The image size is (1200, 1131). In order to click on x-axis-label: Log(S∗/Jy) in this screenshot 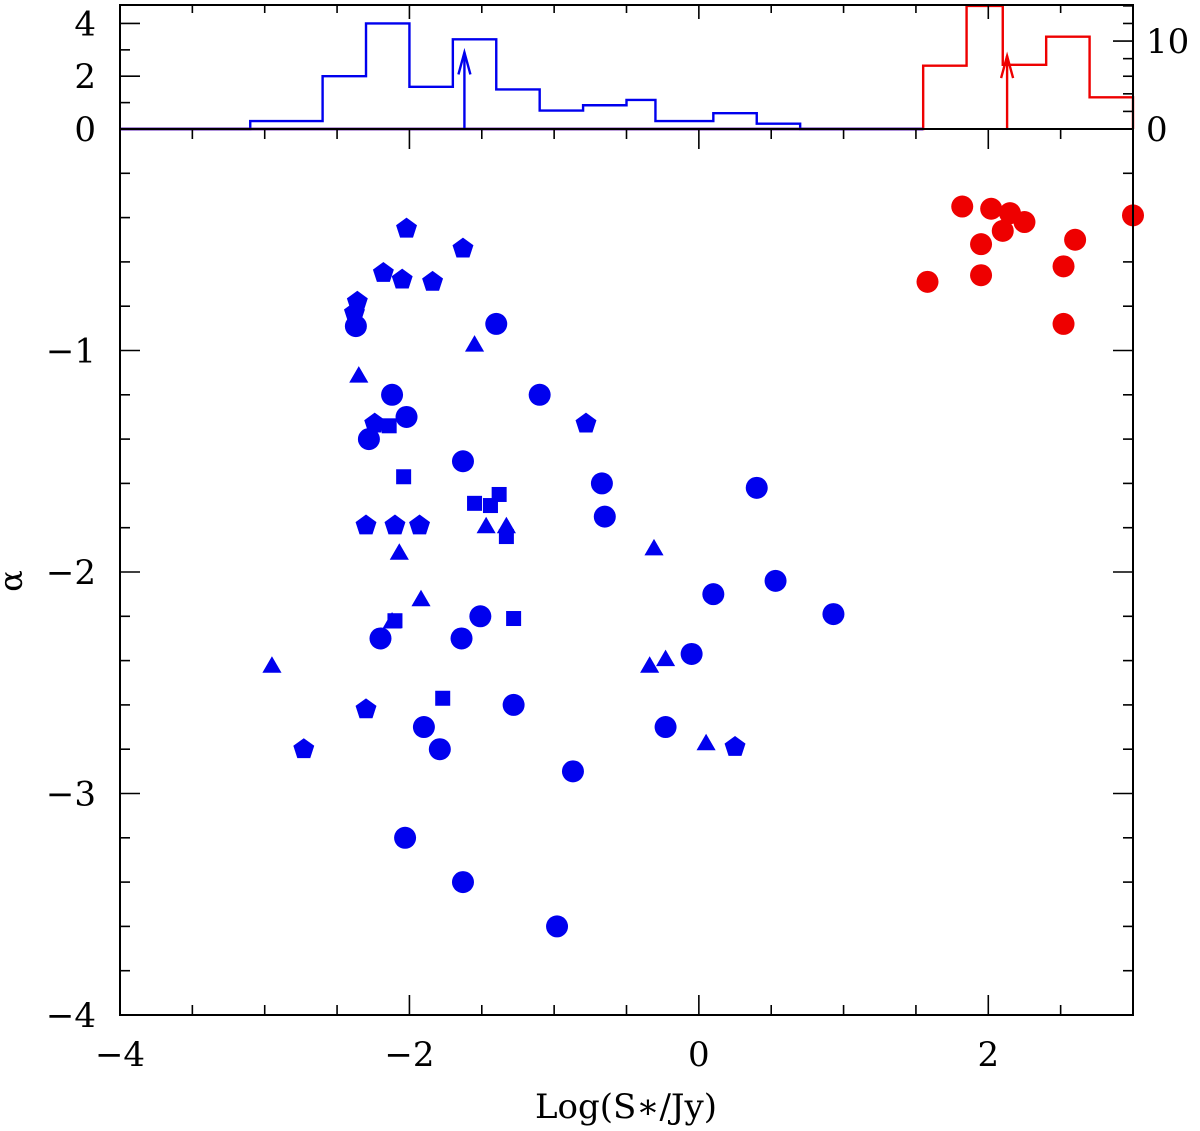, I will do `click(626, 1107)`.